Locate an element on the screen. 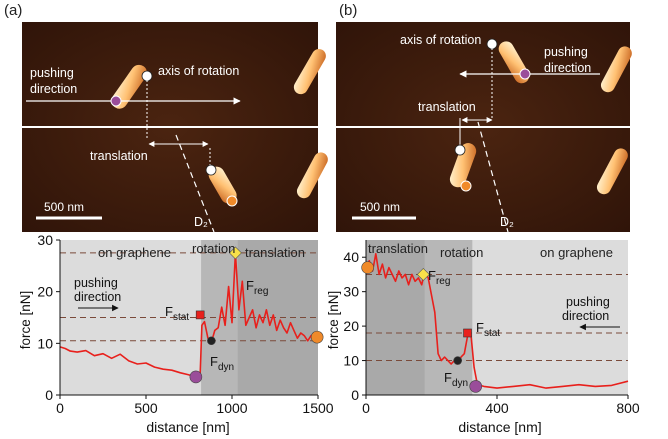 Image resolution: width=668 pixels, height=439 pixels. afm-a-push-label-2: direction is located at coordinates (53, 89).